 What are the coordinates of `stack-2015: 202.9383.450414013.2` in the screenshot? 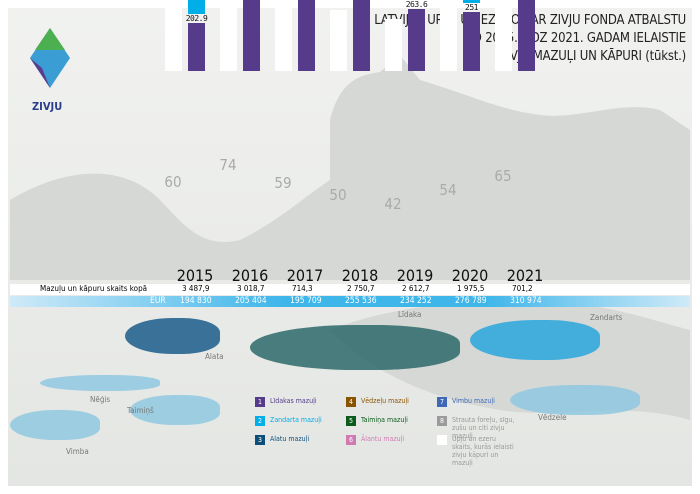 It's located at (196, 35).